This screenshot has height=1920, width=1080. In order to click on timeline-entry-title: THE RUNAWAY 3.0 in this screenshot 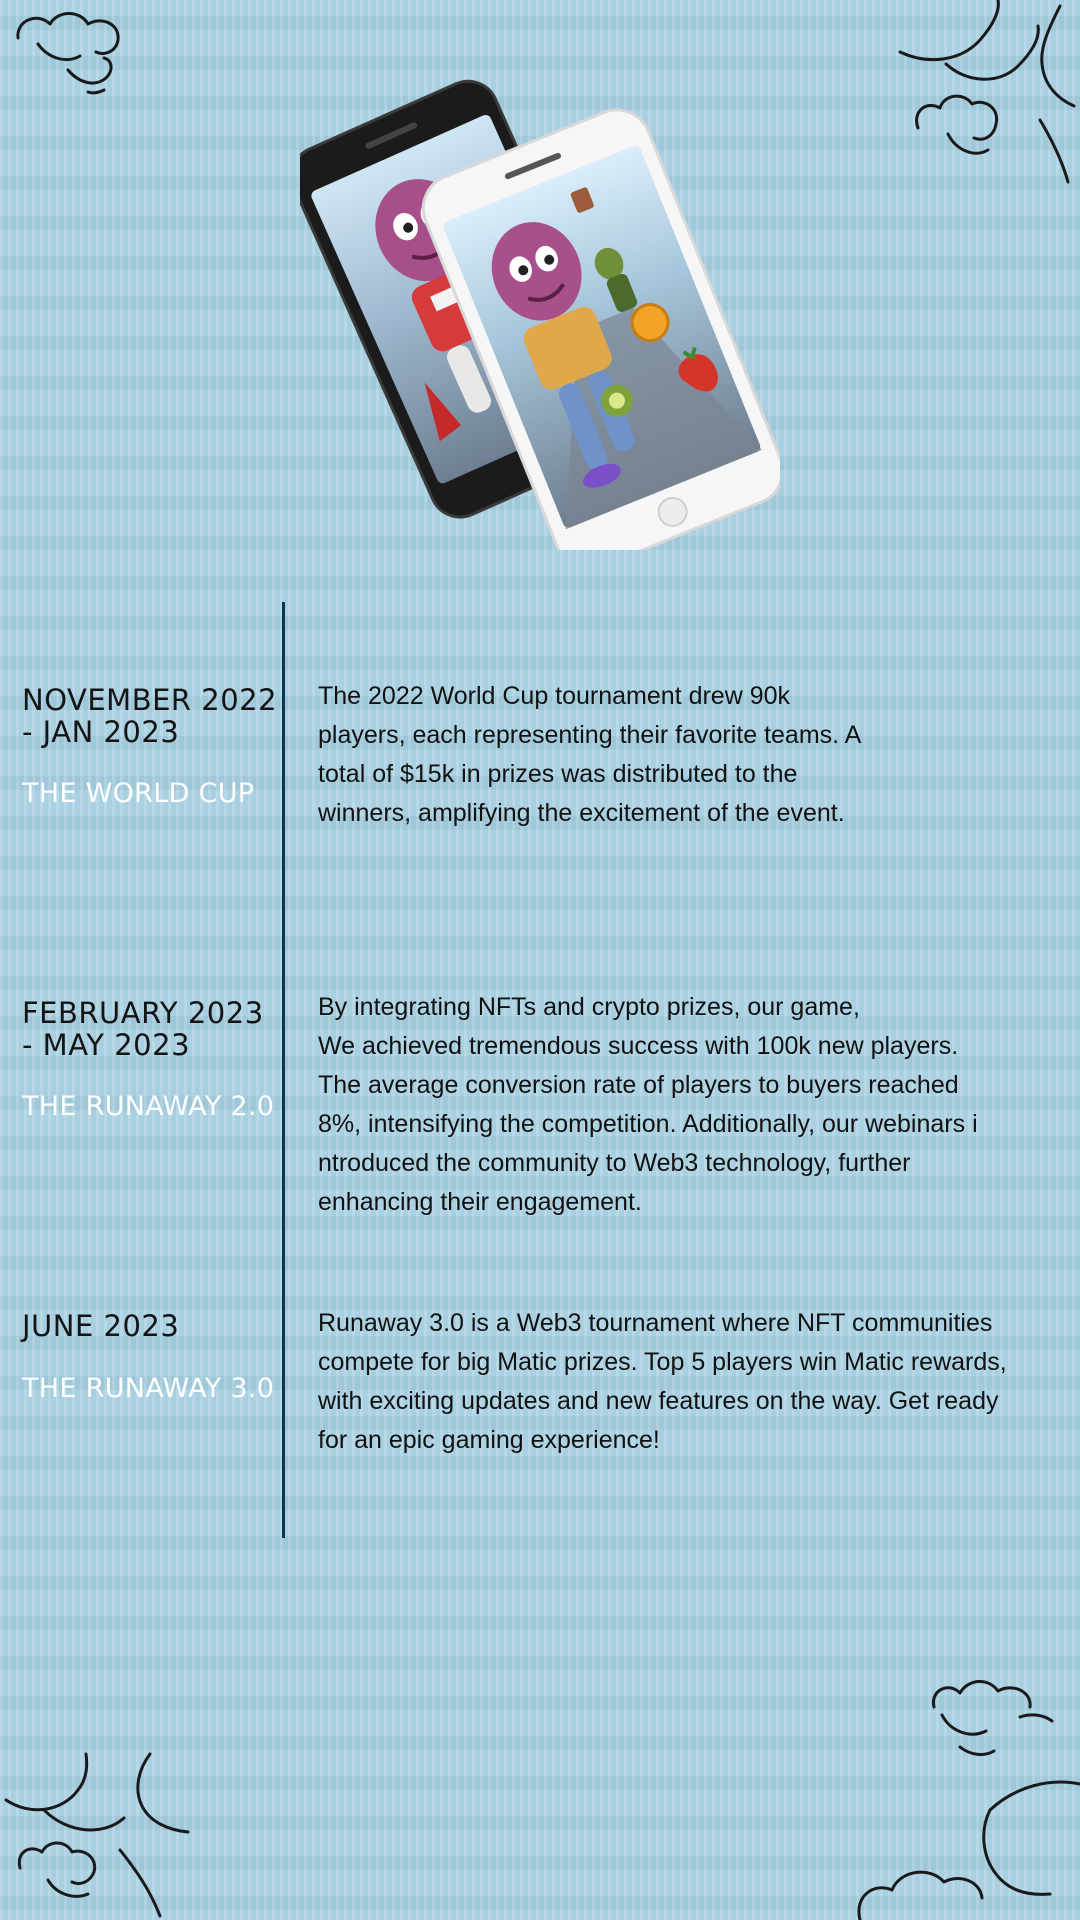, I will do `click(148, 1388)`.